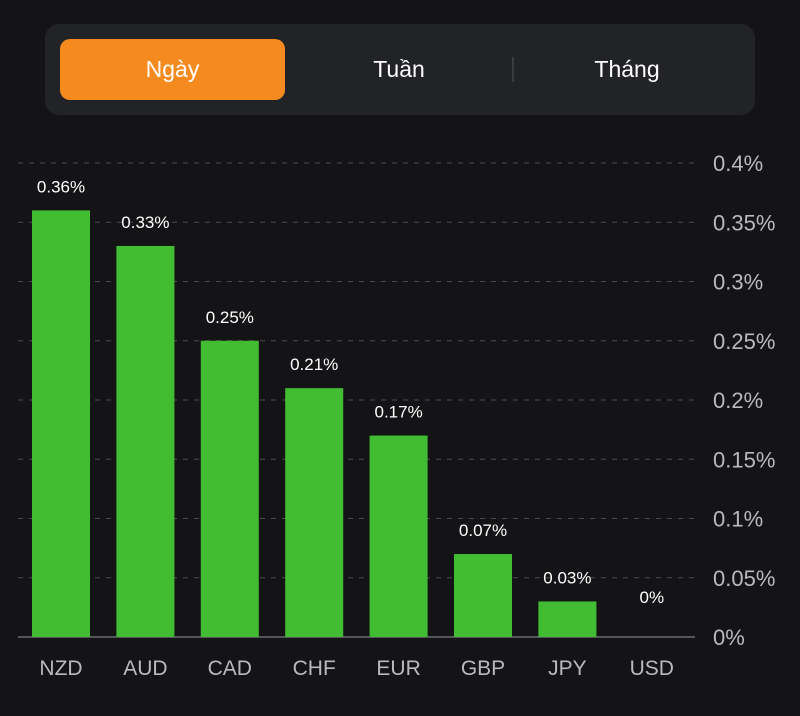  I want to click on x-tick-label: CHF, so click(314, 668).